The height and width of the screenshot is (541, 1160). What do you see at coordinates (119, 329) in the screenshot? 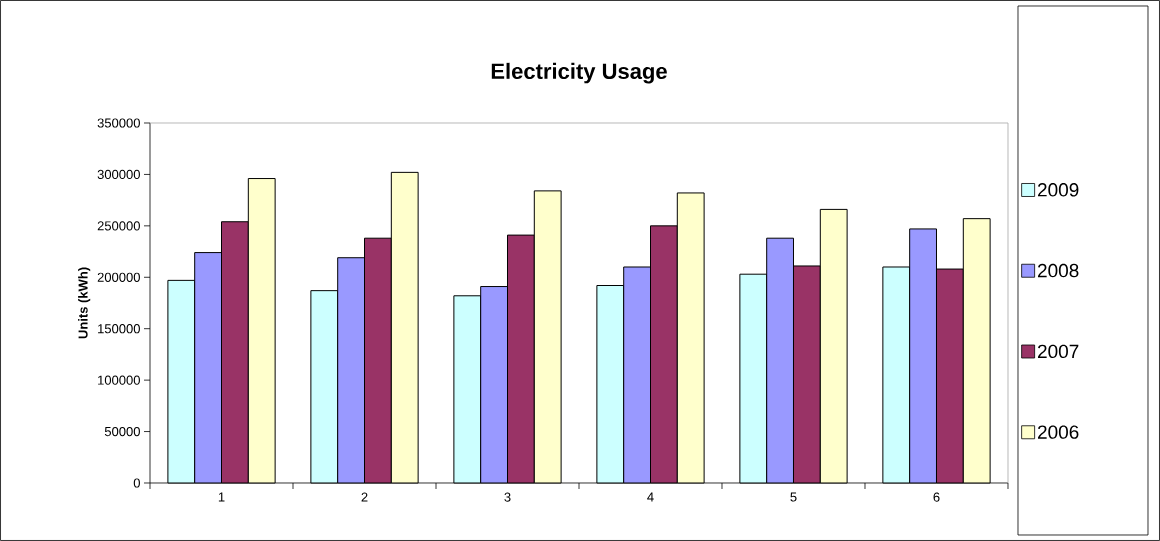
I see `y-tick-label: 150000` at bounding box center [119, 329].